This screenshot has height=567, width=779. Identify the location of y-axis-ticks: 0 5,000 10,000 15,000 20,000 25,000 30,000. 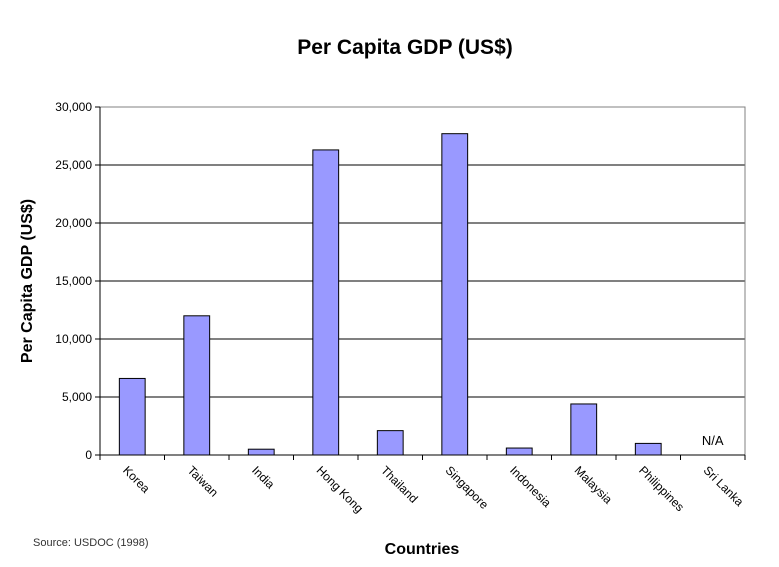
(77, 281).